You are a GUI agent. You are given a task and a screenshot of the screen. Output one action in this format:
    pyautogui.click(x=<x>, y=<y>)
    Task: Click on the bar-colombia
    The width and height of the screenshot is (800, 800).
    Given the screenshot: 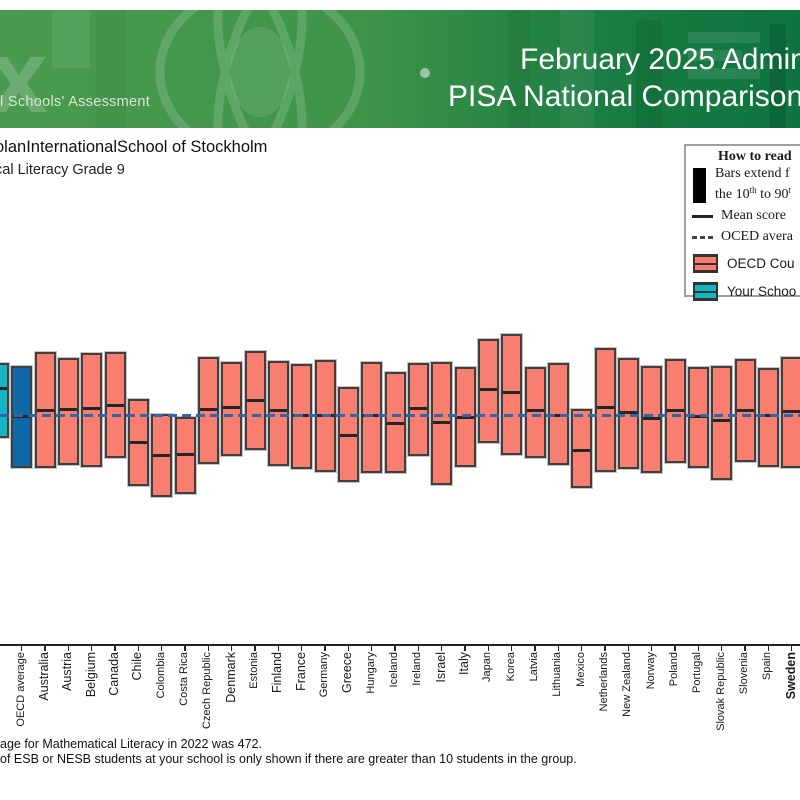 What is the action you would take?
    pyautogui.click(x=162, y=455)
    